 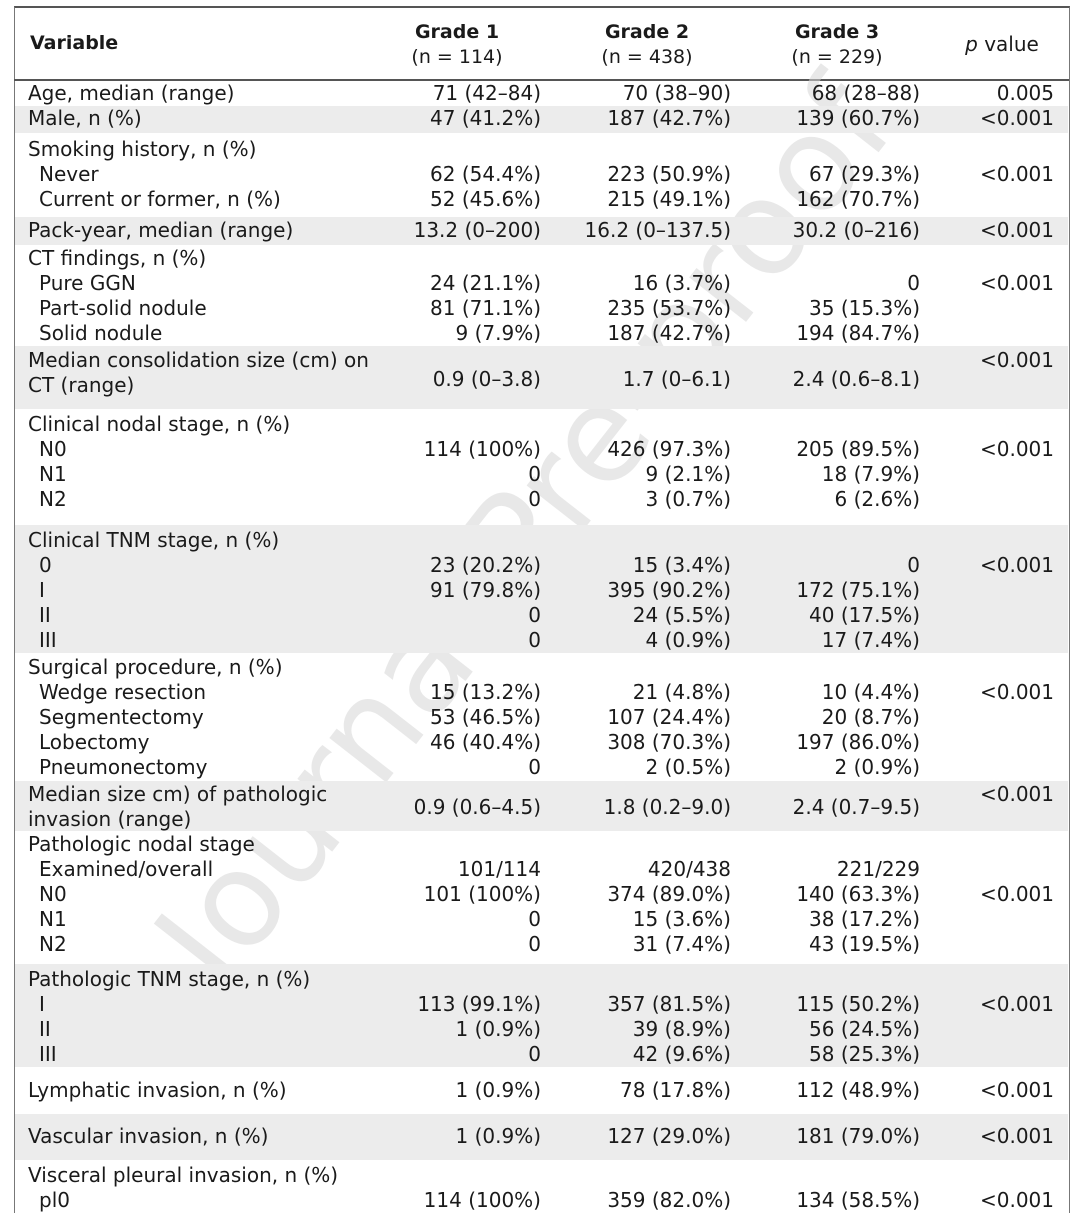 What do you see at coordinates (499, 869) in the screenshot?
I see `cell-grade1: 101/114` at bounding box center [499, 869].